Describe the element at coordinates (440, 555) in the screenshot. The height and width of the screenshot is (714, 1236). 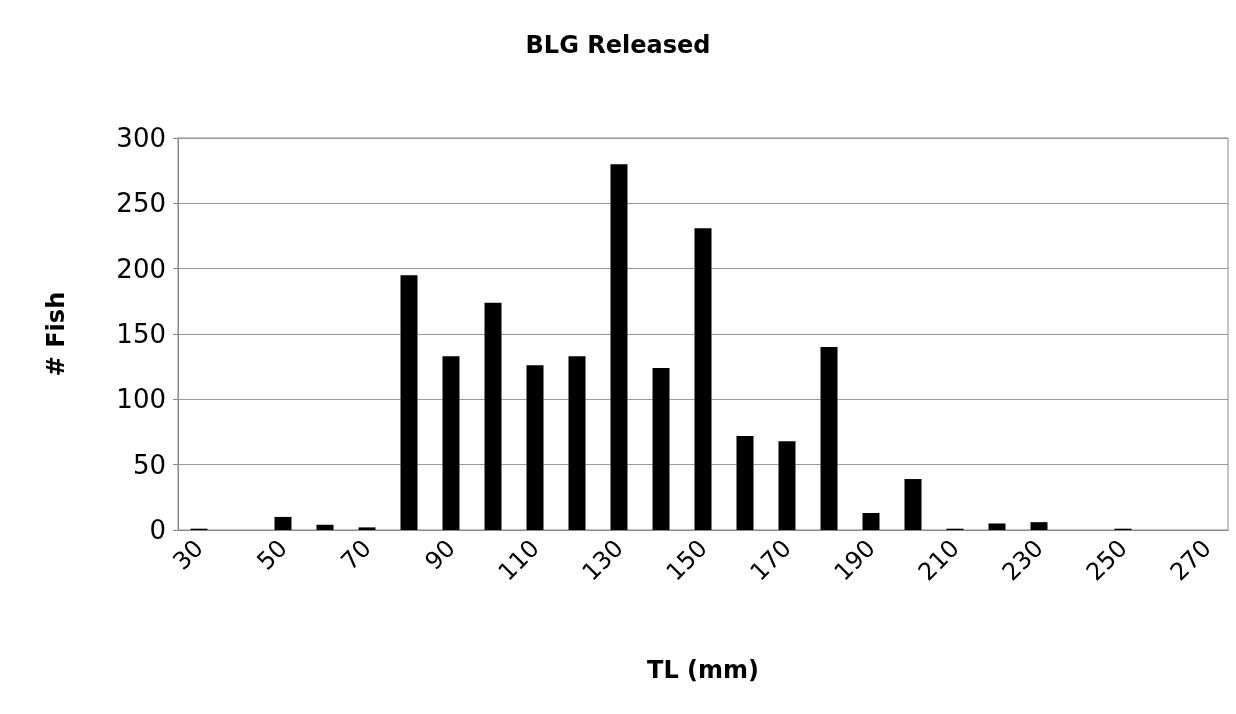
I see `x-tick-label: 90` at that location.